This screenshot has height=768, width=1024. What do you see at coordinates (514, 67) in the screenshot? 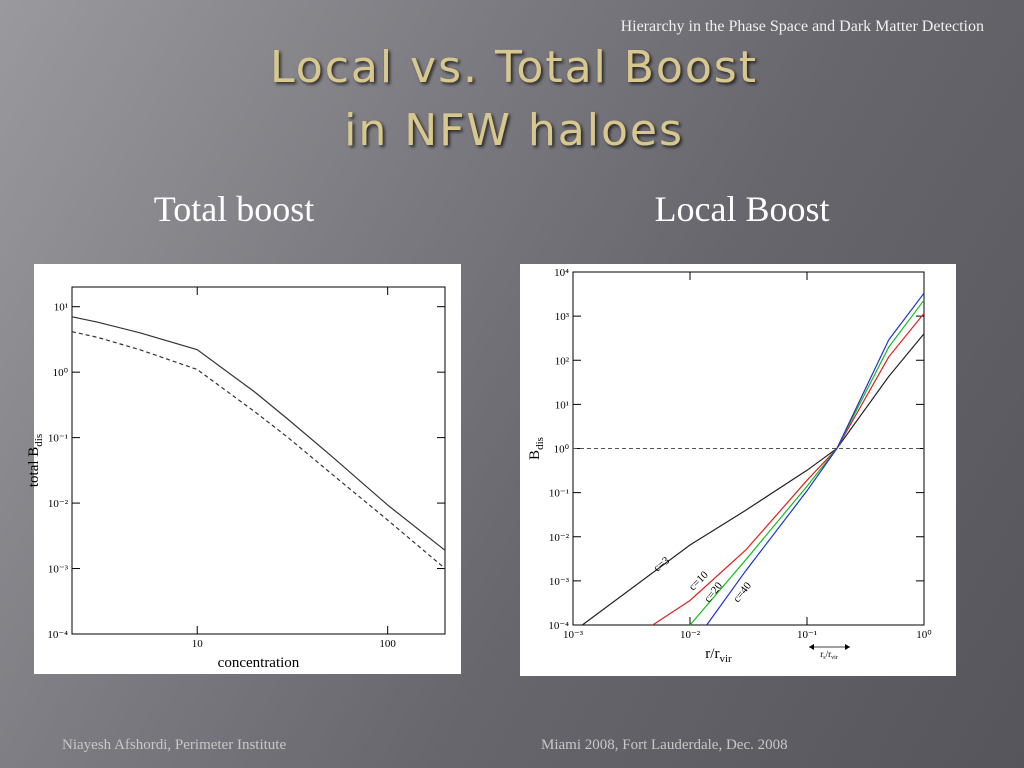
I see `slide-title: Local vs. Total Boost` at bounding box center [514, 67].